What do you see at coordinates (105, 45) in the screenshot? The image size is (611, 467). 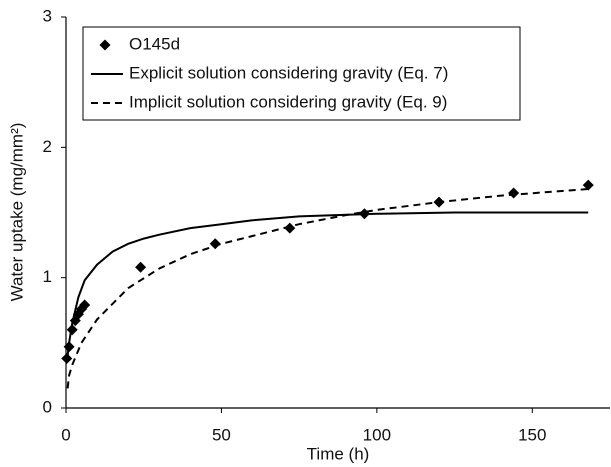 I see `legend-marker` at bounding box center [105, 45].